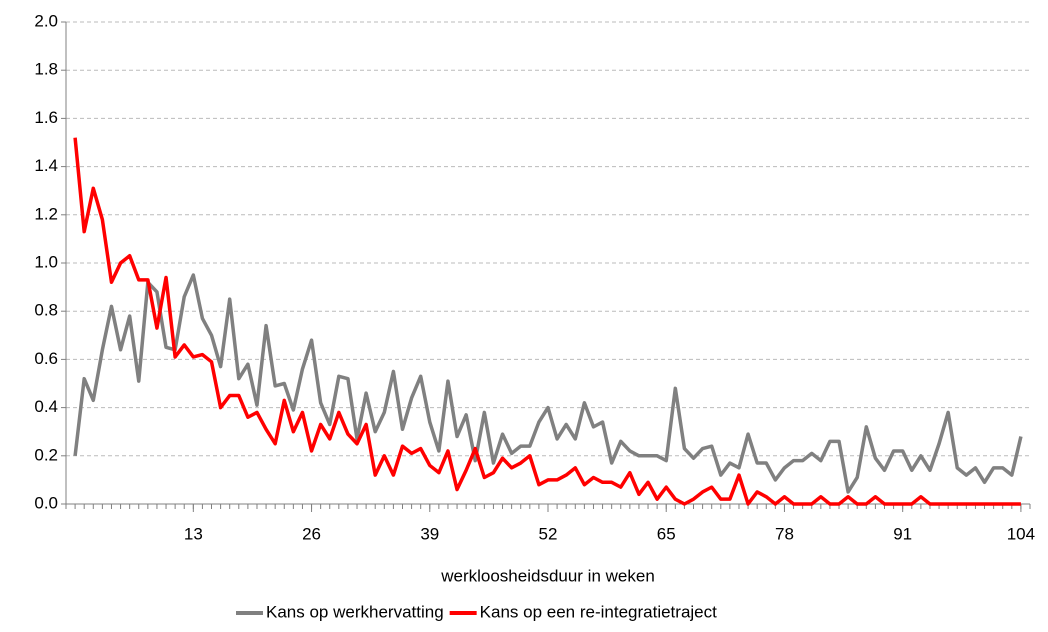 Image resolution: width=1048 pixels, height=632 pixels. I want to click on y-tick-label: 0.2, so click(46, 454).